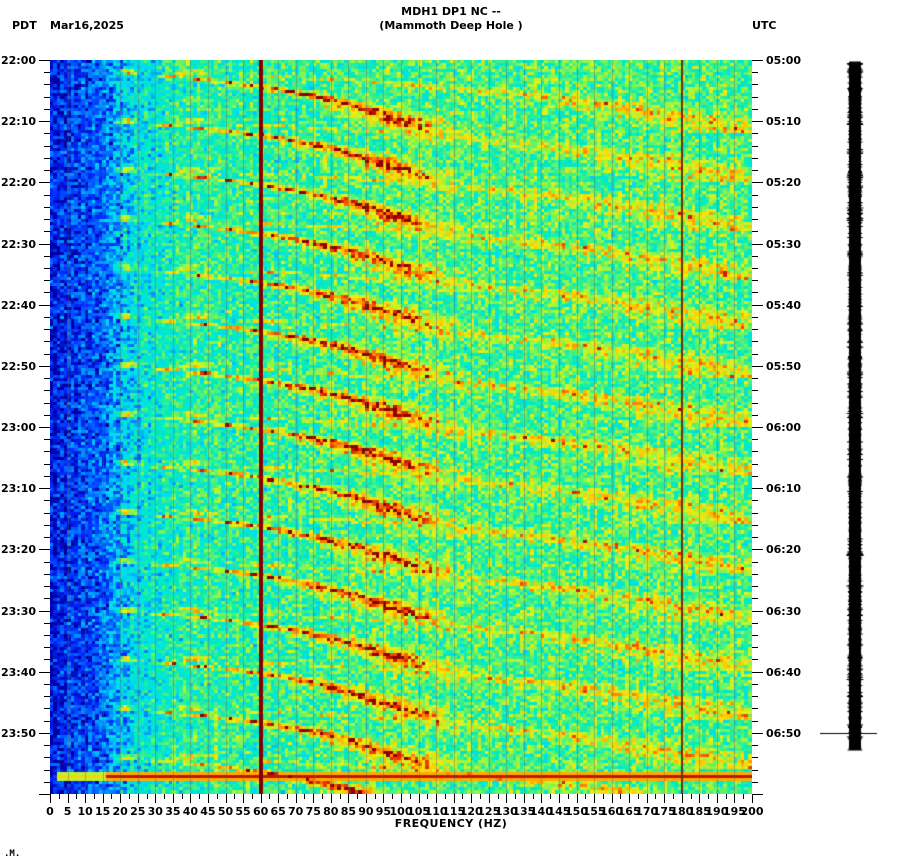 The width and height of the screenshot is (902, 864). What do you see at coordinates (451, 25) in the screenshot?
I see `station-title-line2: (Mammoth Deep Hole )` at bounding box center [451, 25].